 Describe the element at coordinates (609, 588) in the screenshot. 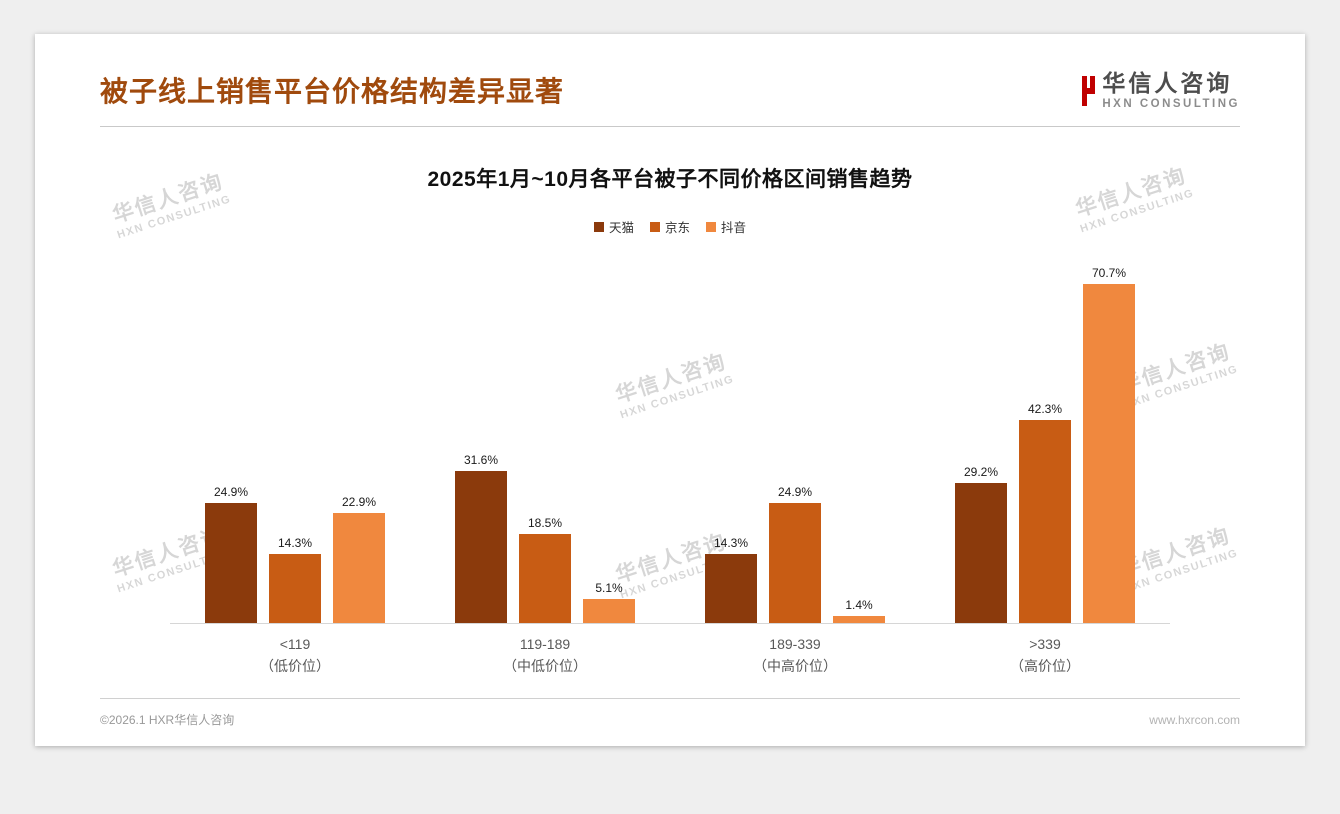

I see `bar-value-label: 5.1%` at that location.